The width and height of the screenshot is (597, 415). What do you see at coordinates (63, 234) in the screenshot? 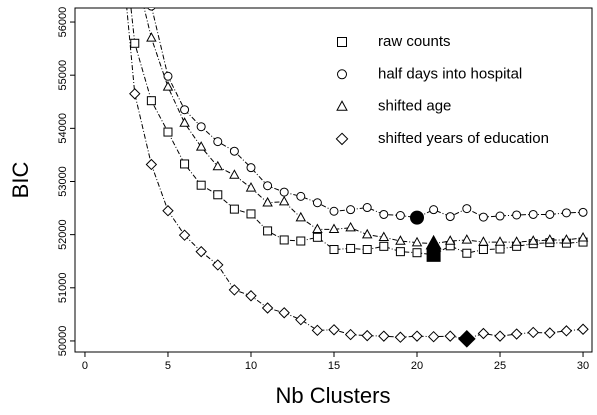
I see `y-tick-label: 52000` at bounding box center [63, 234].